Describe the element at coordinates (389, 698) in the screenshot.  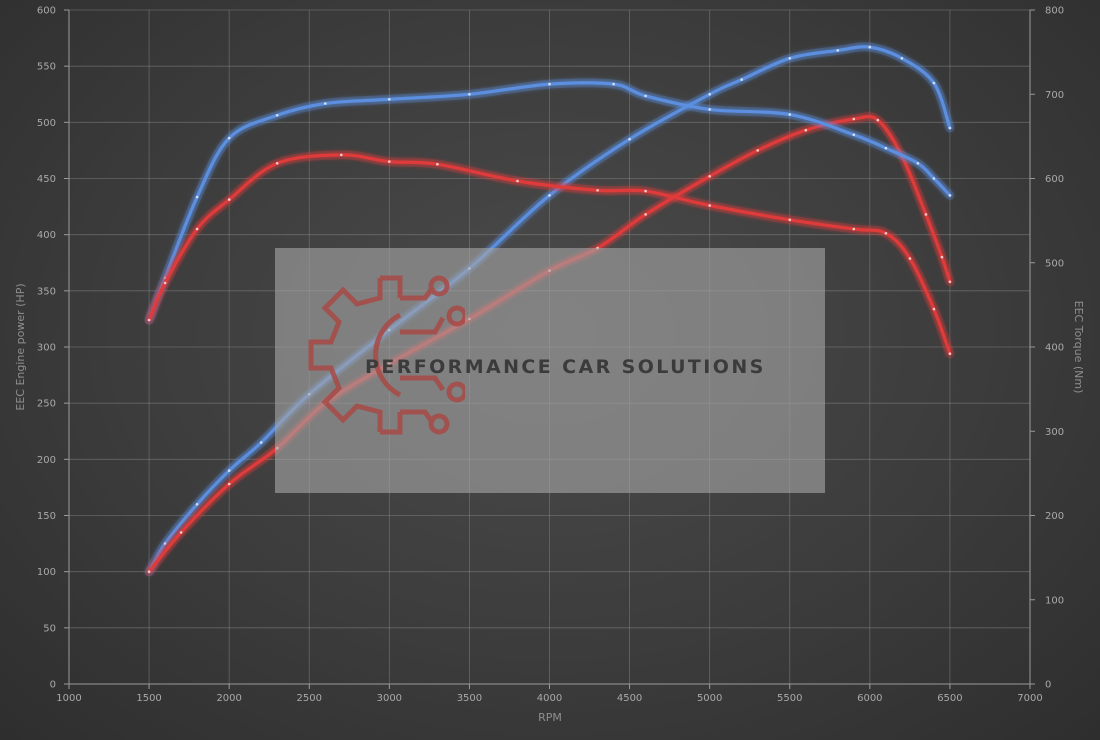
I see `x-tick-label: 3000` at that location.